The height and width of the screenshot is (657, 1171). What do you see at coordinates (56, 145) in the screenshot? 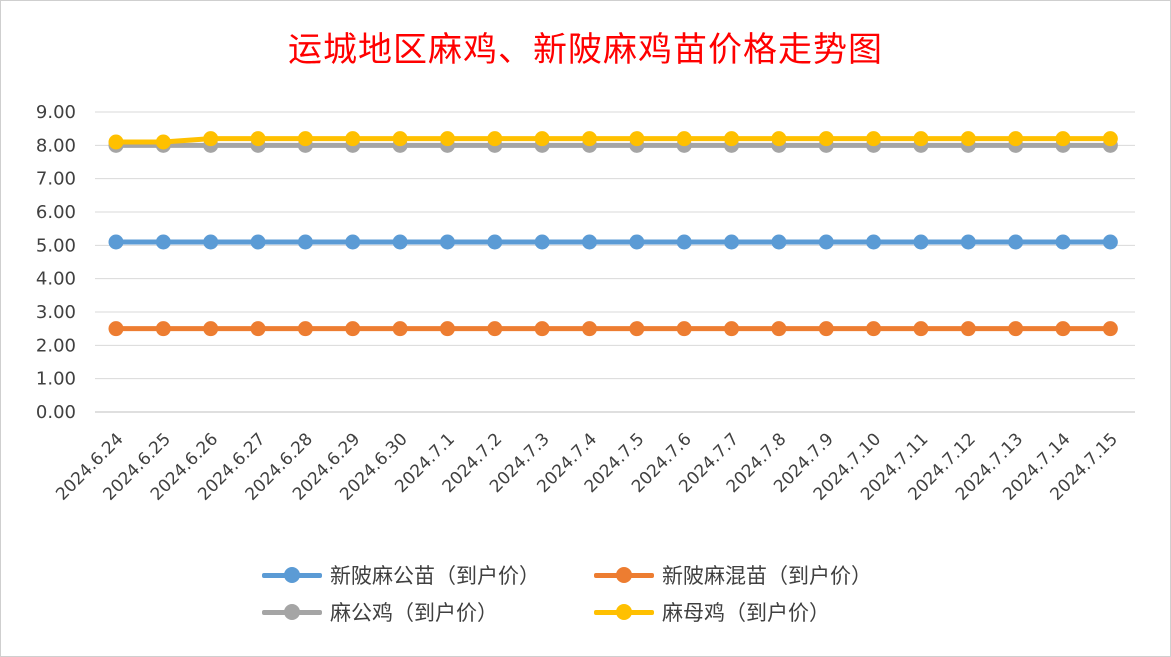
I see `y-tick-label: 8.00` at bounding box center [56, 145].